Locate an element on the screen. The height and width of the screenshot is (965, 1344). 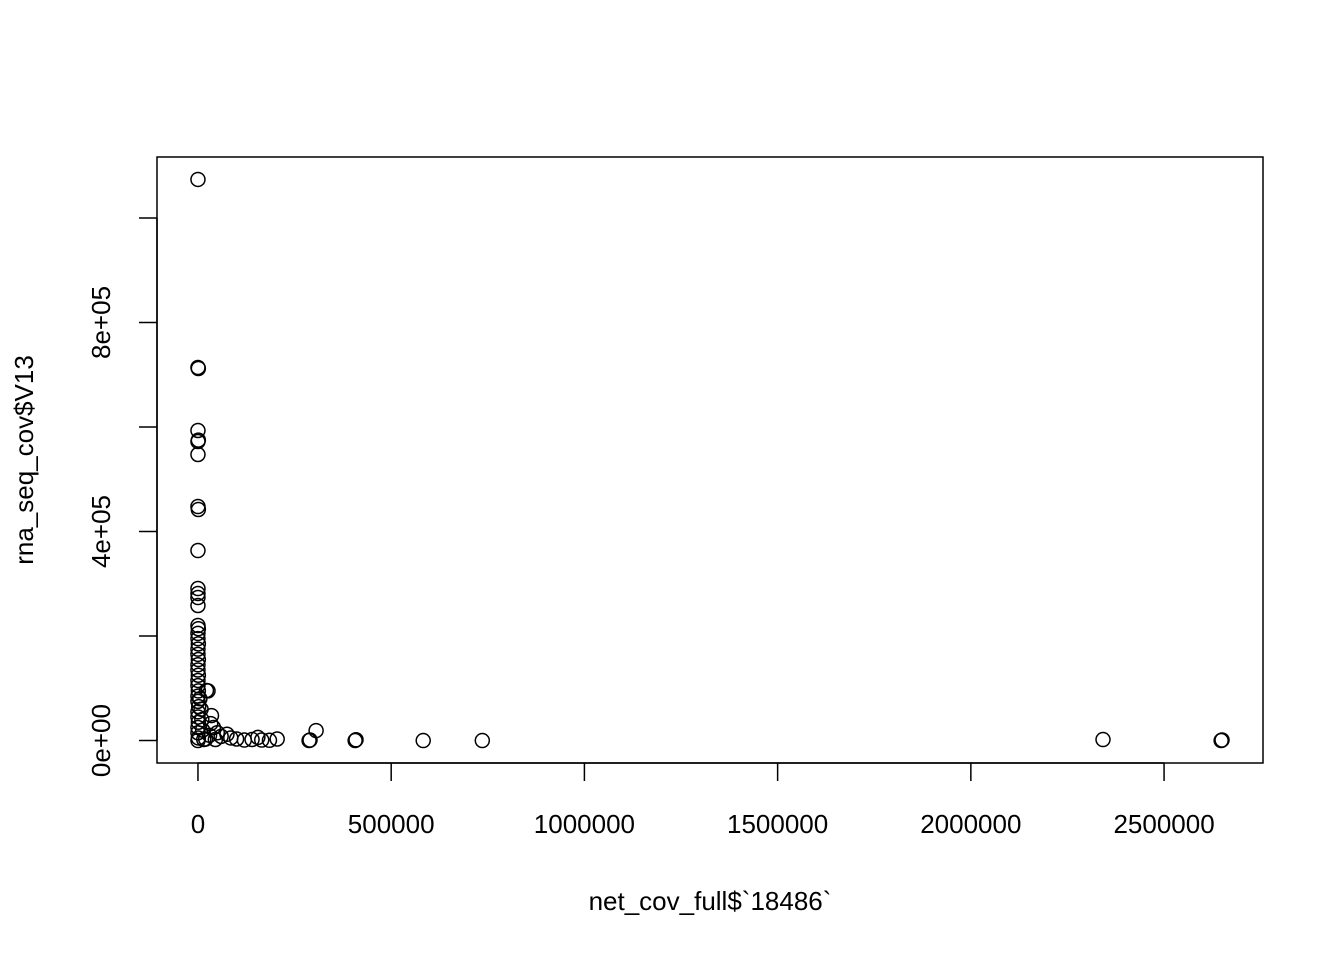
y-tick-label: 4e+05 is located at coordinates (101, 531).